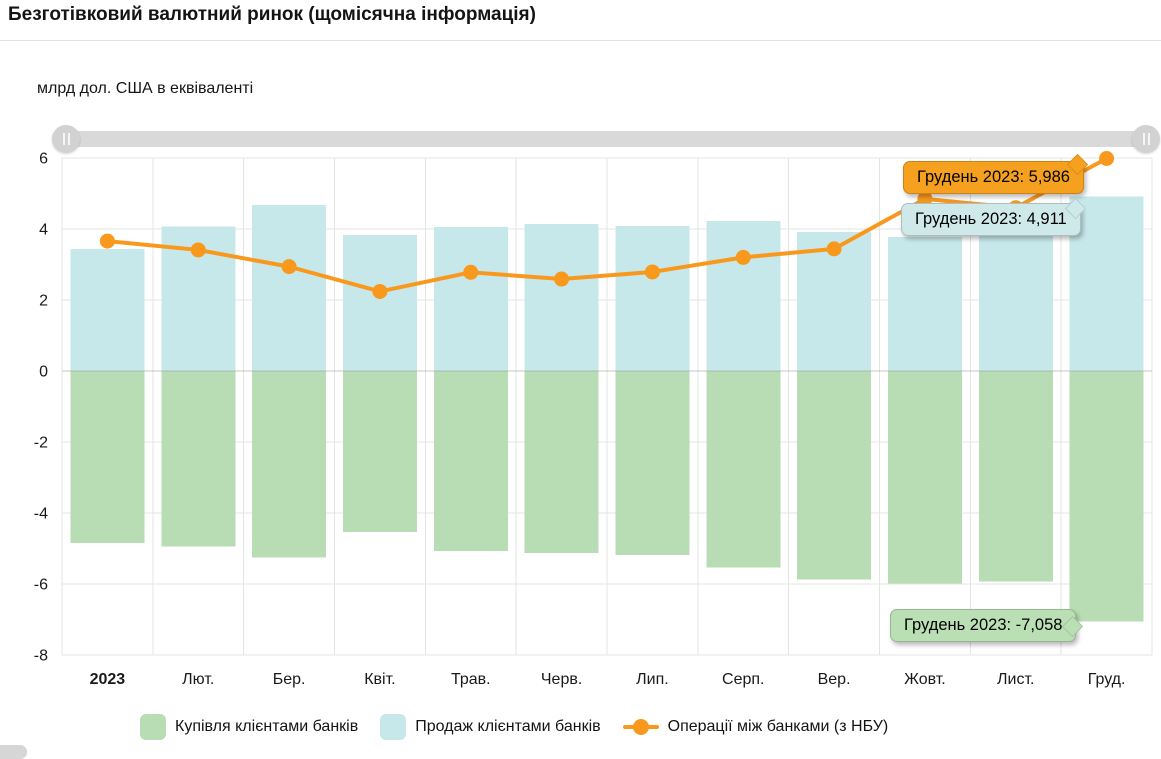 Image resolution: width=1161 pixels, height=759 pixels. Describe the element at coordinates (379, 679) in the screenshot. I see `svg-text: Квіт.` at that location.